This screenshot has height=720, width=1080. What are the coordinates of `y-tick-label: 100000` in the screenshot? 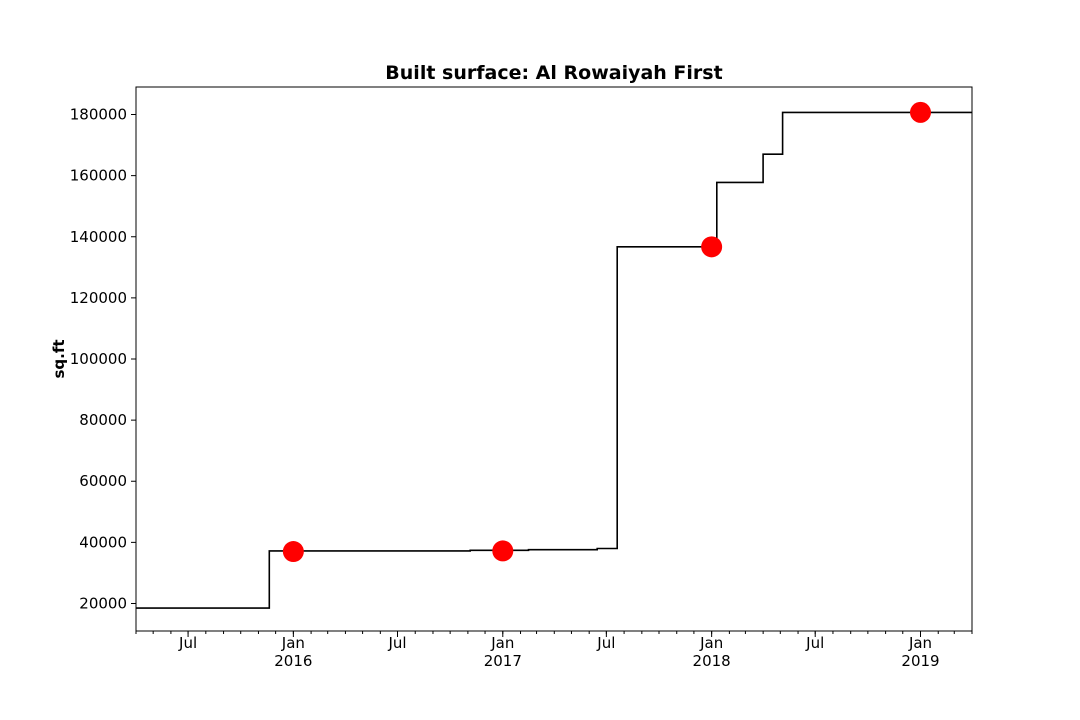 It's located at (98, 359).